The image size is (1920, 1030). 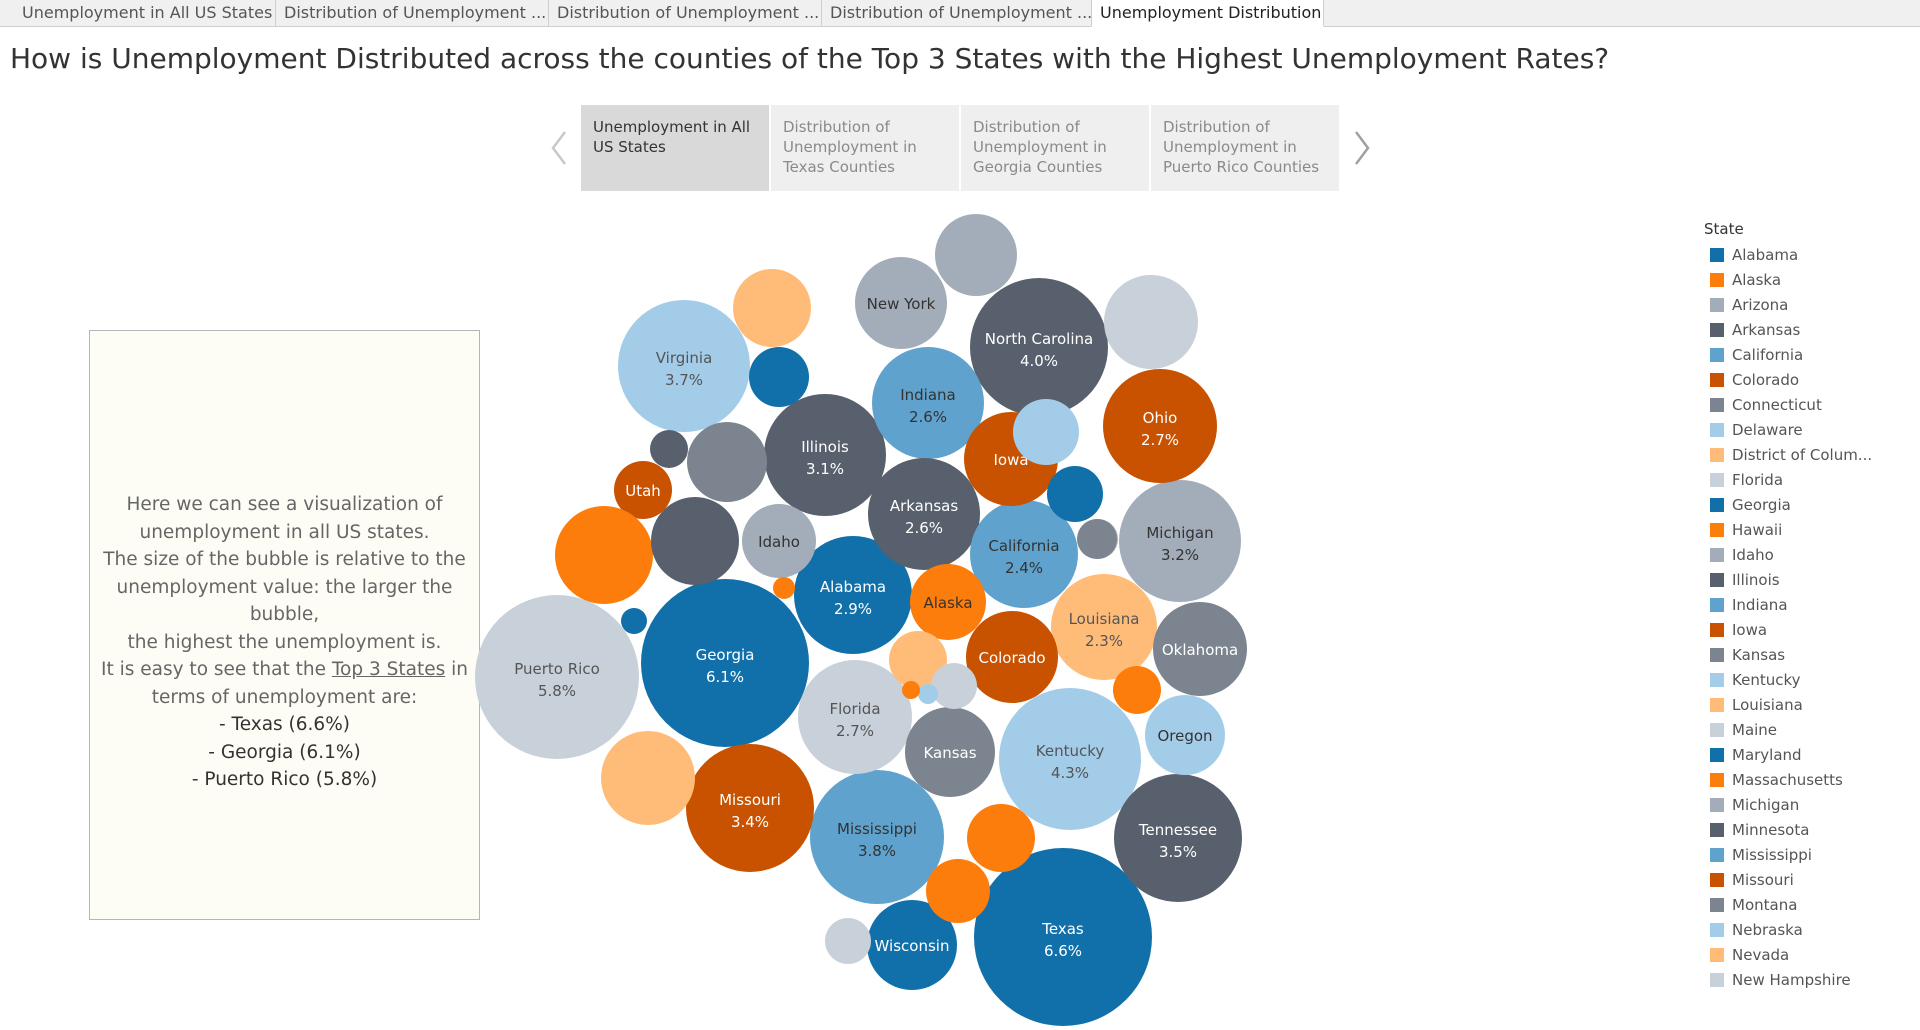 I want to click on legend-item: Hawaii, so click(x=1809, y=531).